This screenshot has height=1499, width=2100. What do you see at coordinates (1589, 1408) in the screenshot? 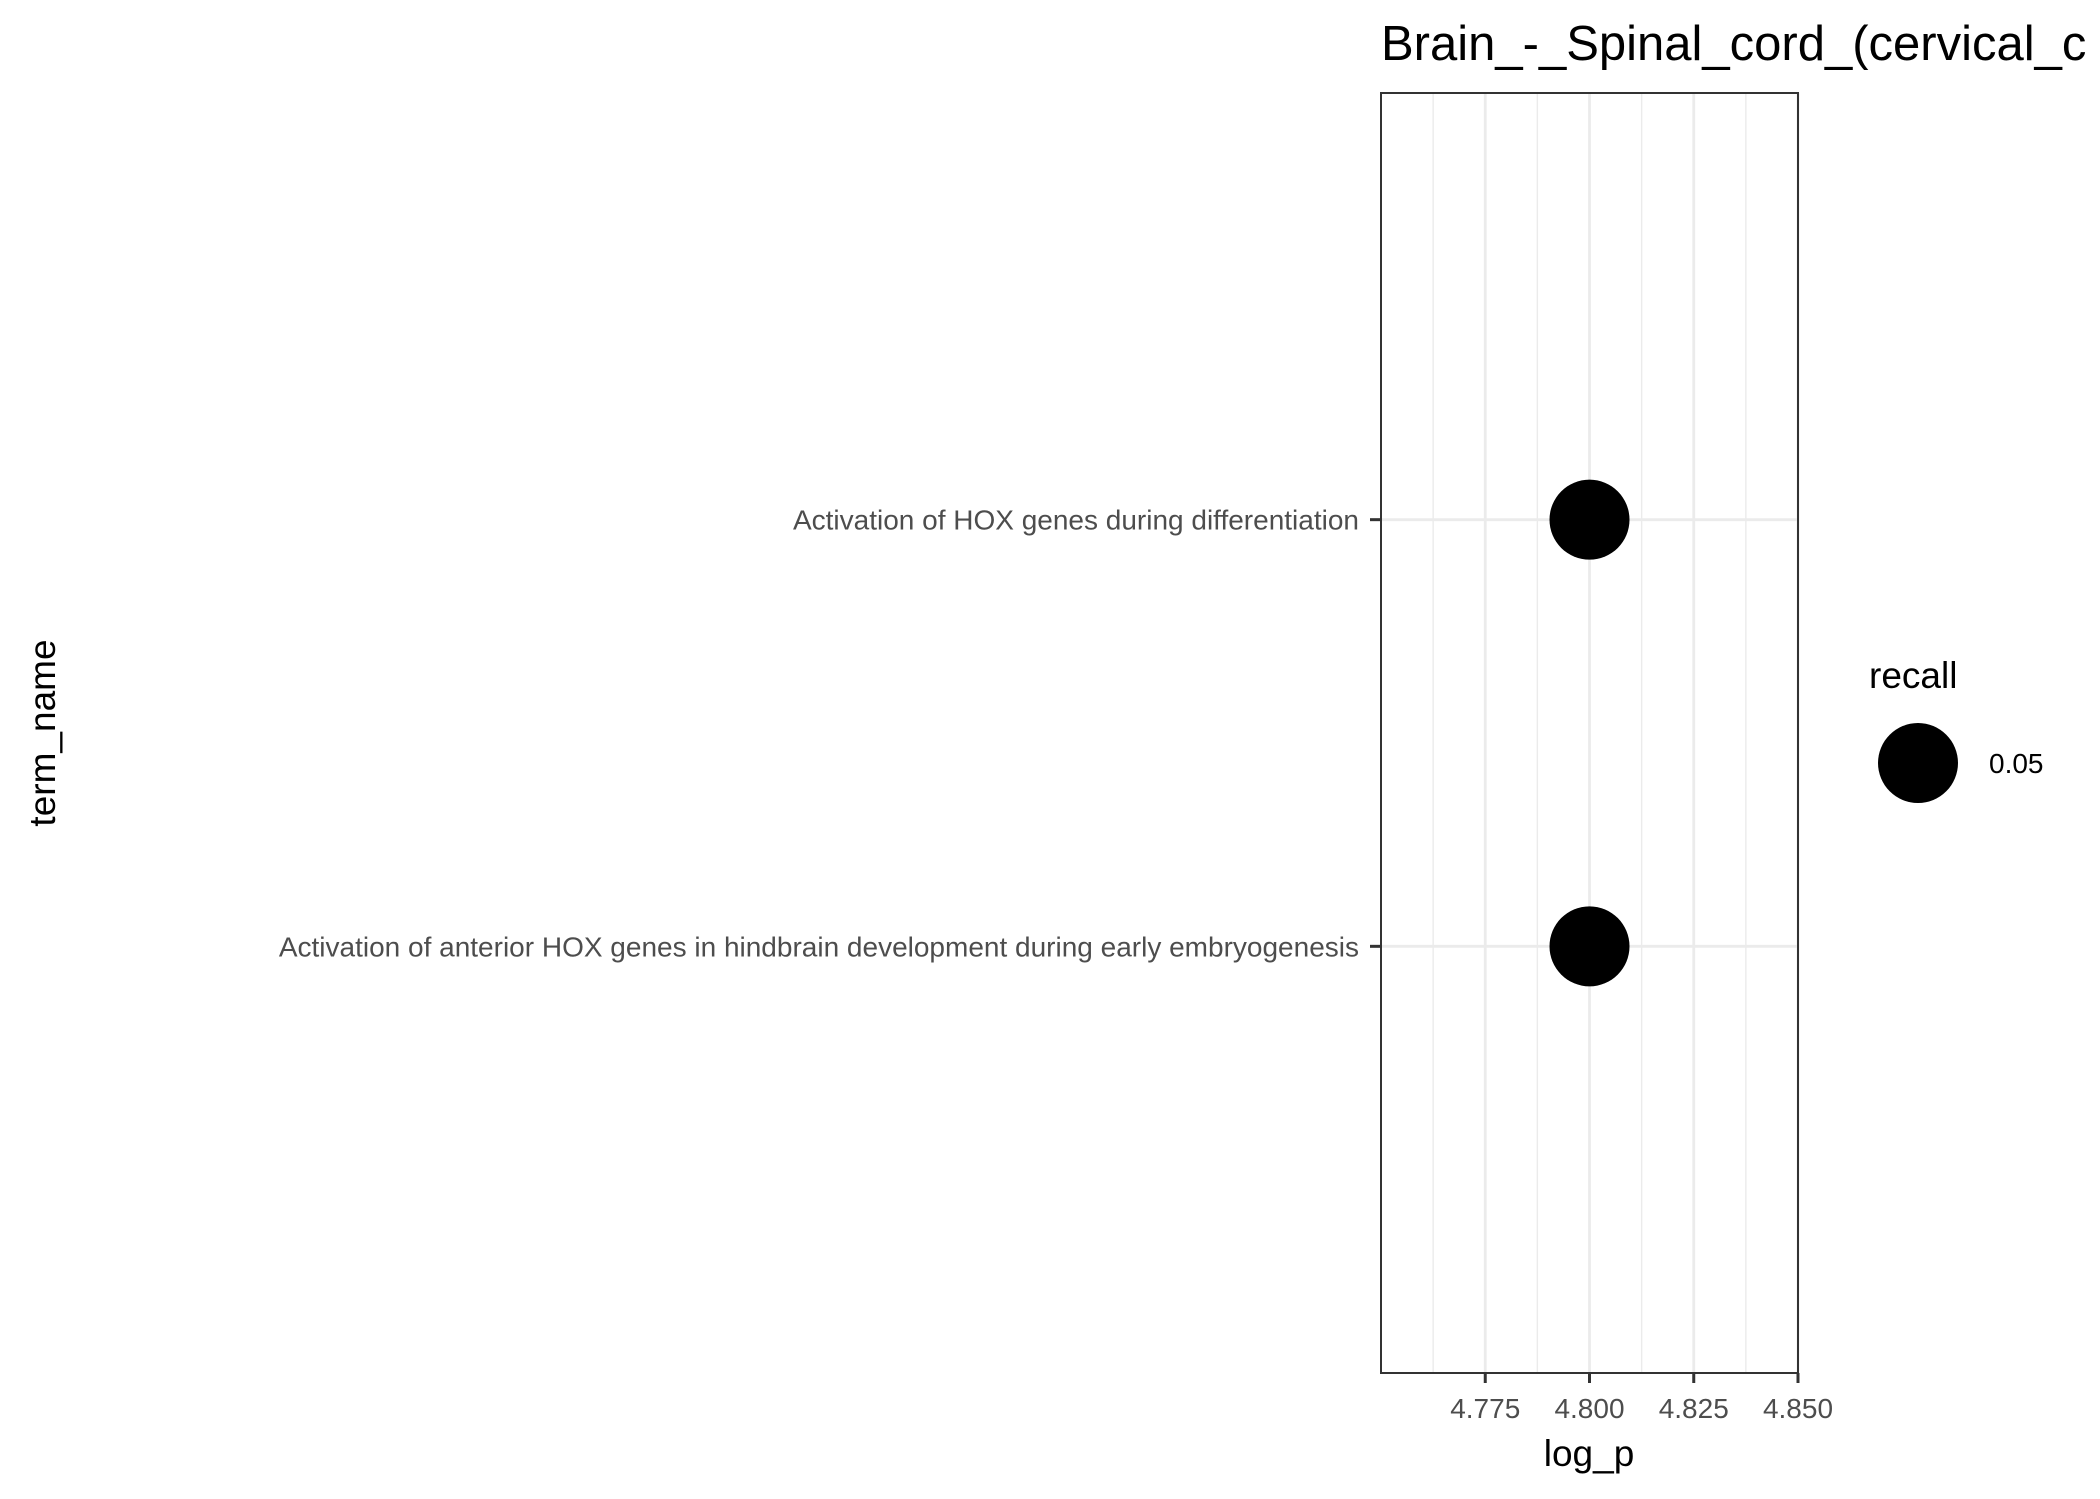
I see `x-tick-label: 4.800` at bounding box center [1589, 1408].